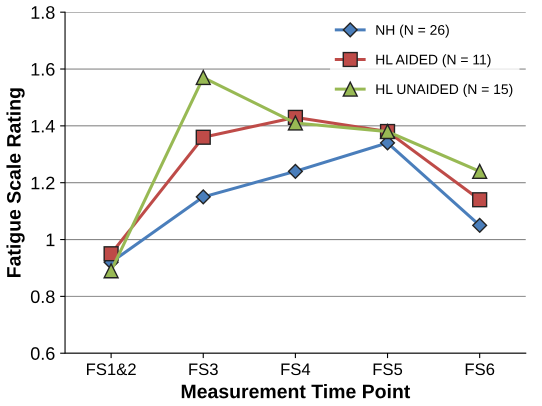 The height and width of the screenshot is (406, 542). Describe the element at coordinates (444, 90) in the screenshot. I see `legend-label: HL UNAIDED (N = 15)` at that location.